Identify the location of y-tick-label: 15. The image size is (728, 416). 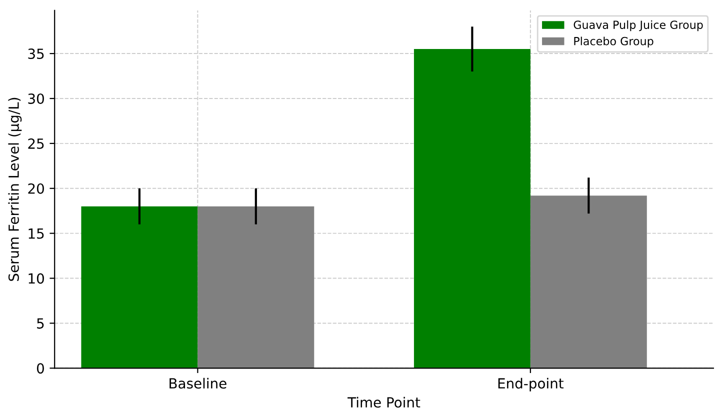
(36, 233).